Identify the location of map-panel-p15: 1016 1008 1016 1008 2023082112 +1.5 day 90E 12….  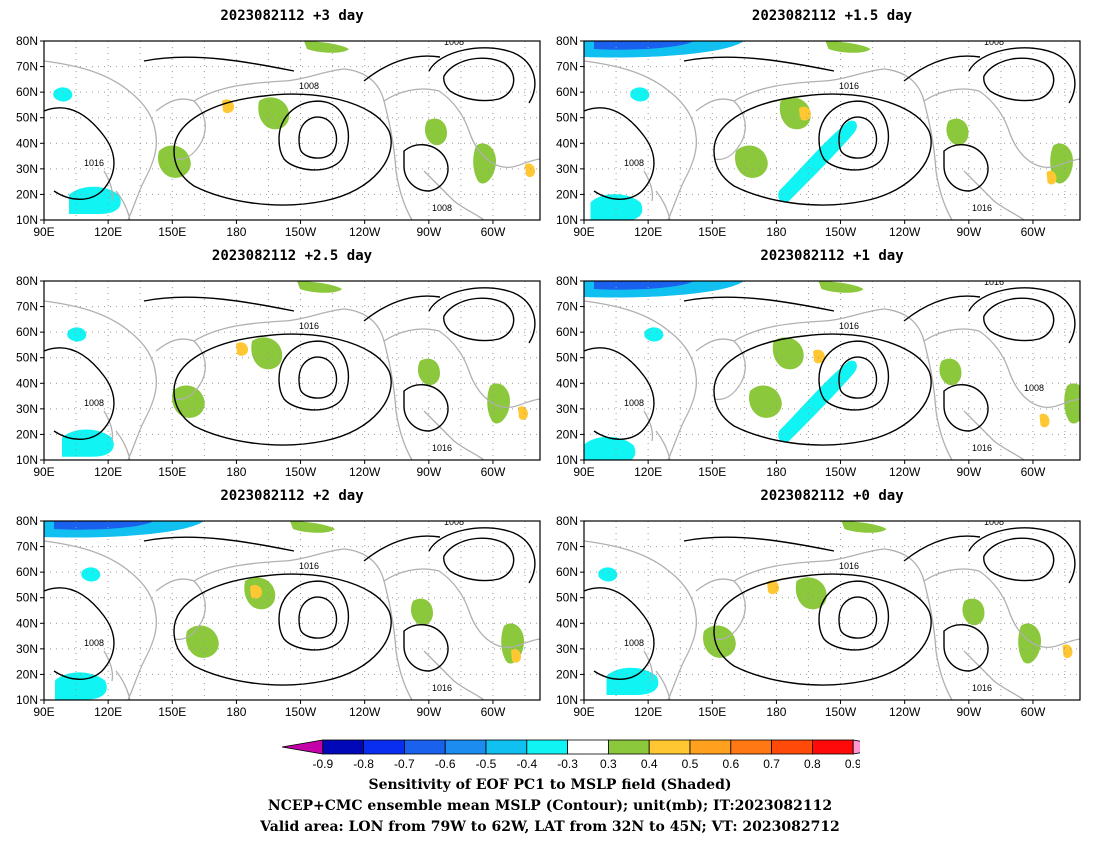
(818, 123).